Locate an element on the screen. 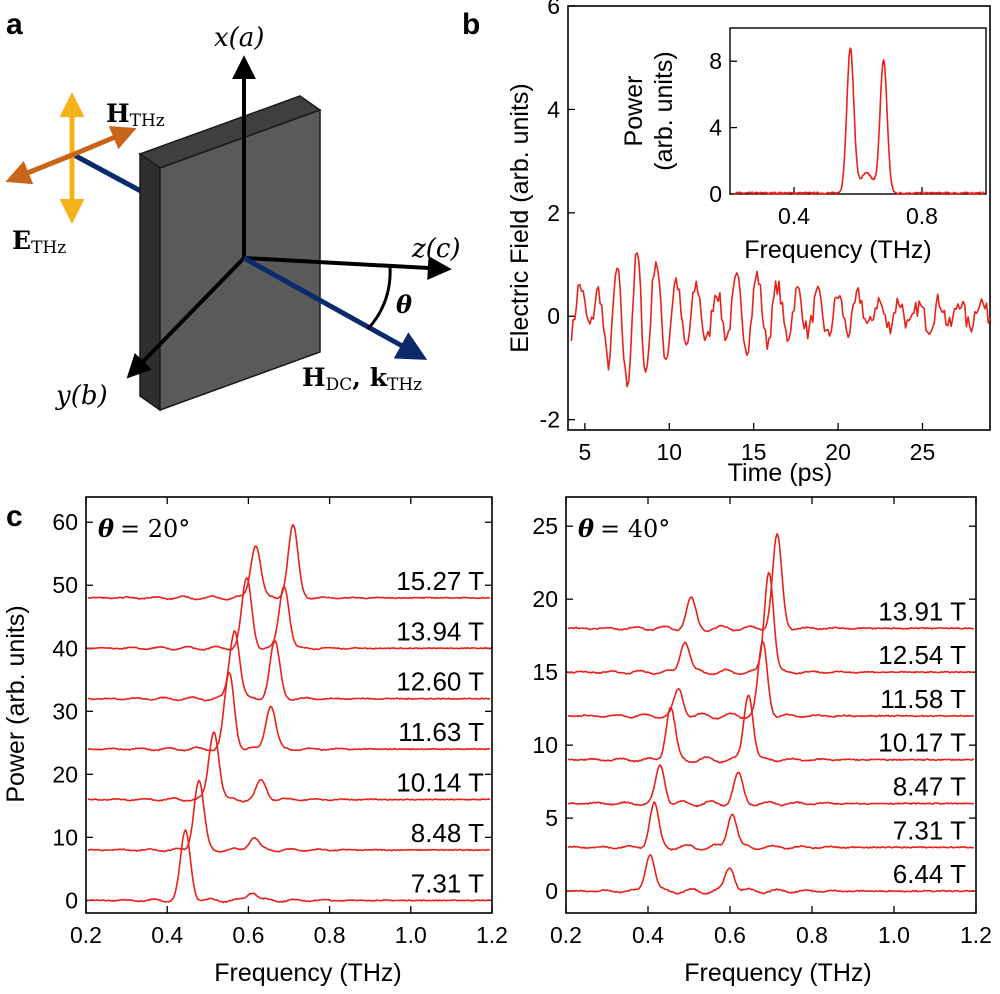 The height and width of the screenshot is (994, 1000). spectra-40deg-annotation: θ = 40° is located at coordinates (624, 528).